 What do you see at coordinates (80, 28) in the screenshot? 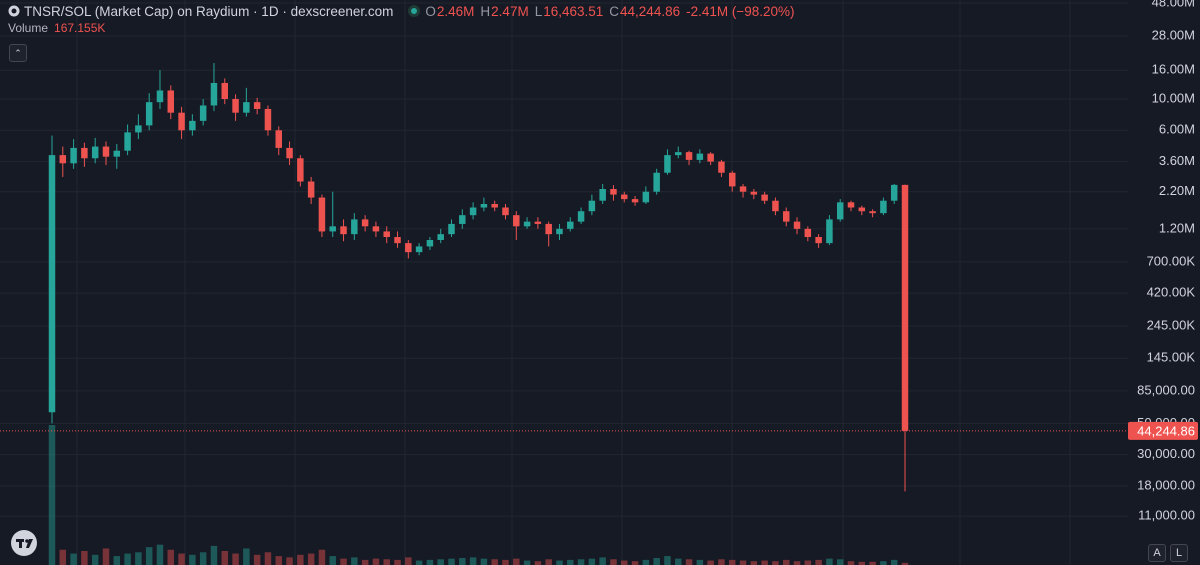
I see `volume-value: 167.155K` at bounding box center [80, 28].